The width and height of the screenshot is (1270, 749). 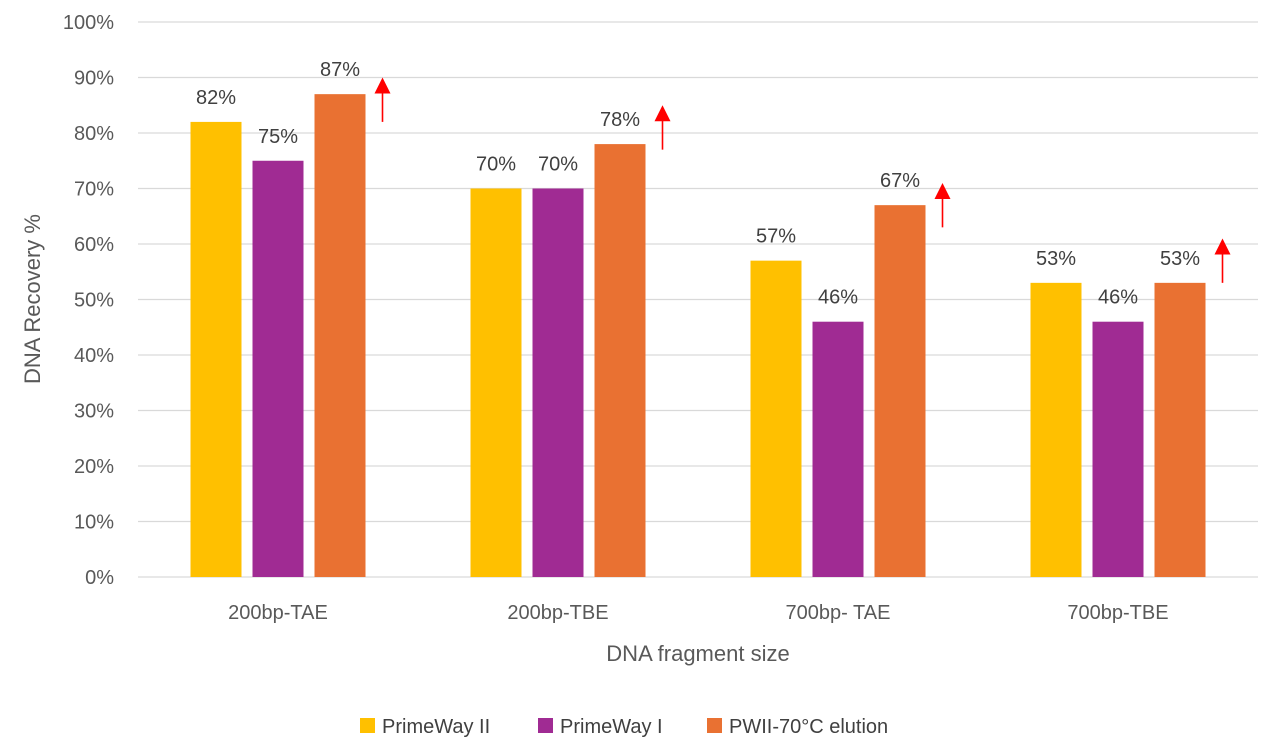 I want to click on legend-item: PrimeWay II, so click(x=425, y=727).